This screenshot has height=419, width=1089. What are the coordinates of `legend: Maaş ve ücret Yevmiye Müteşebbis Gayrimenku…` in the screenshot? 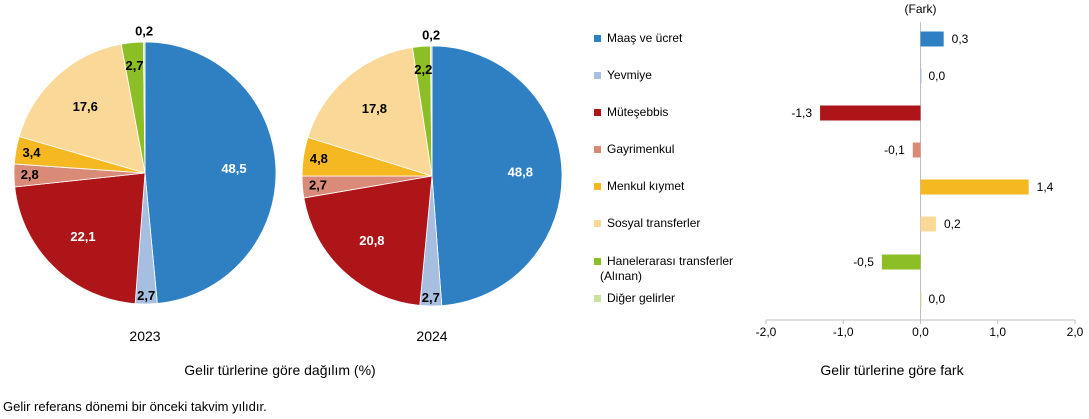 It's located at (663, 168).